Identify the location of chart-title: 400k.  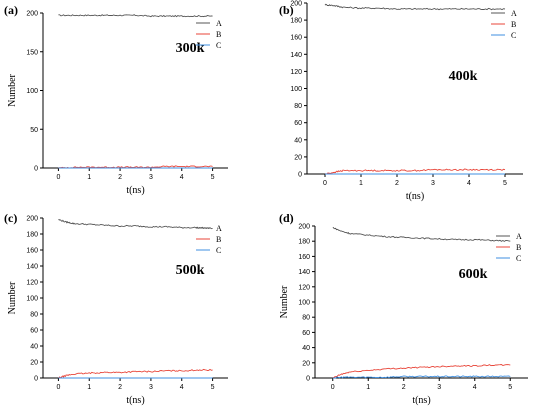
(463, 76).